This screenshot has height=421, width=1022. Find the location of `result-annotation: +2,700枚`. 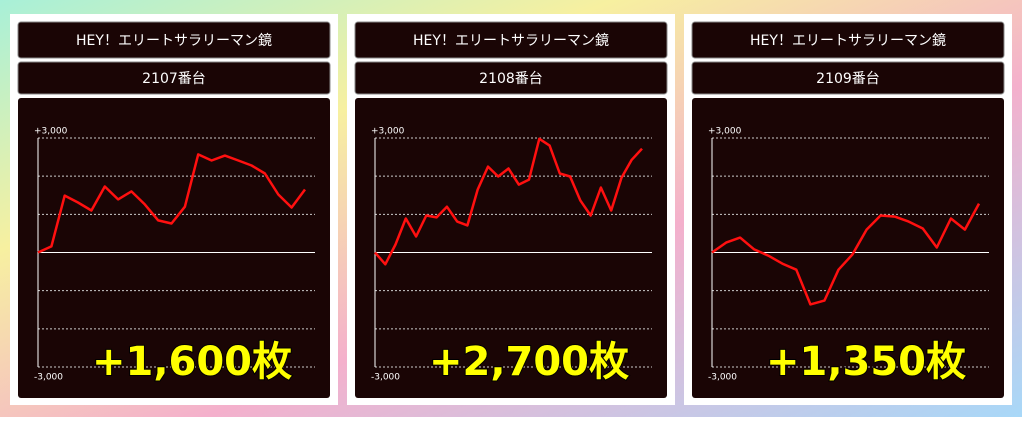

result-annotation: +2,700枚 is located at coordinates (529, 362).